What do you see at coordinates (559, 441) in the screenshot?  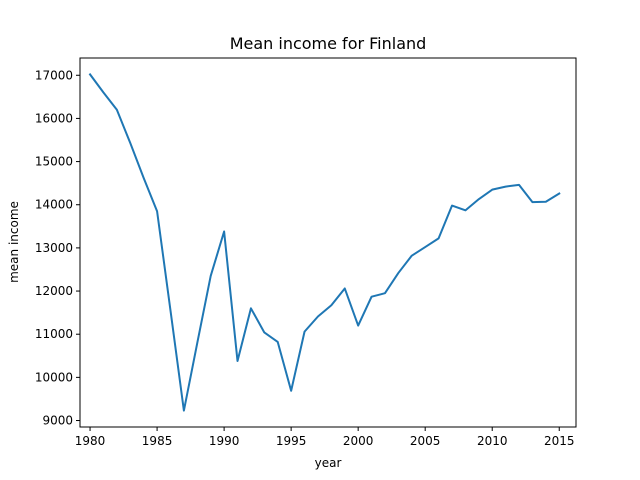 I see `x-tick-label: 2015` at bounding box center [559, 441].